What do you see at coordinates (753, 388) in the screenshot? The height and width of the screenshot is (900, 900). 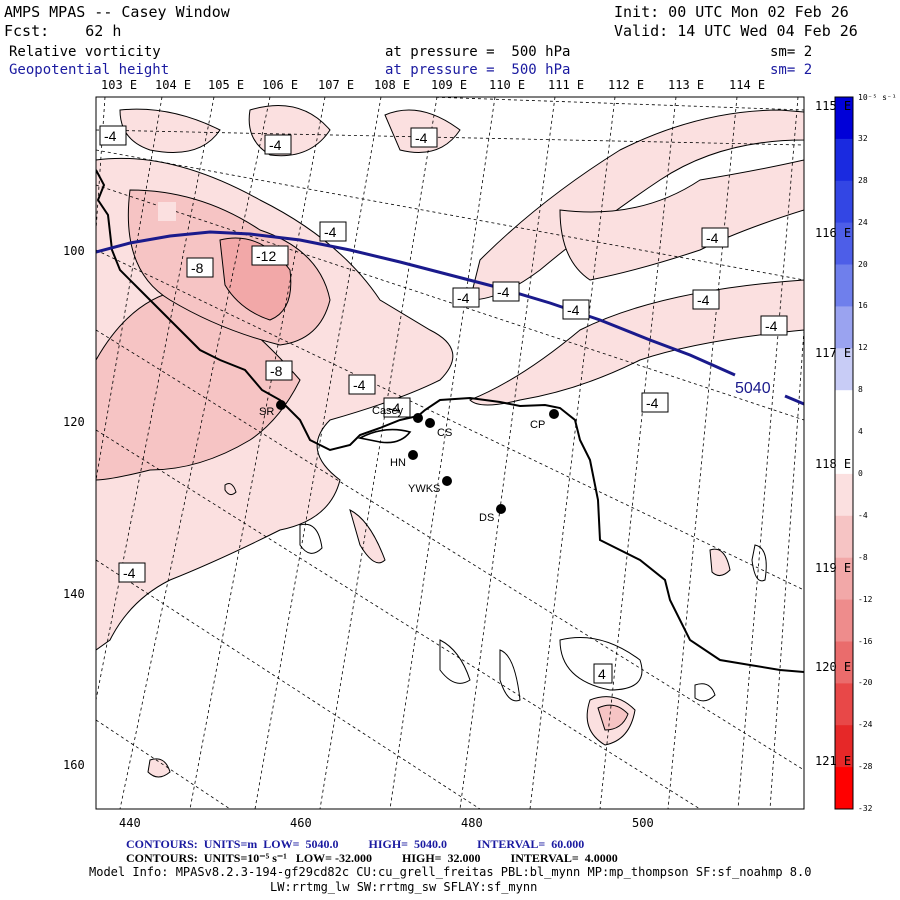 I see `height-contour-label: 5040` at bounding box center [753, 388].